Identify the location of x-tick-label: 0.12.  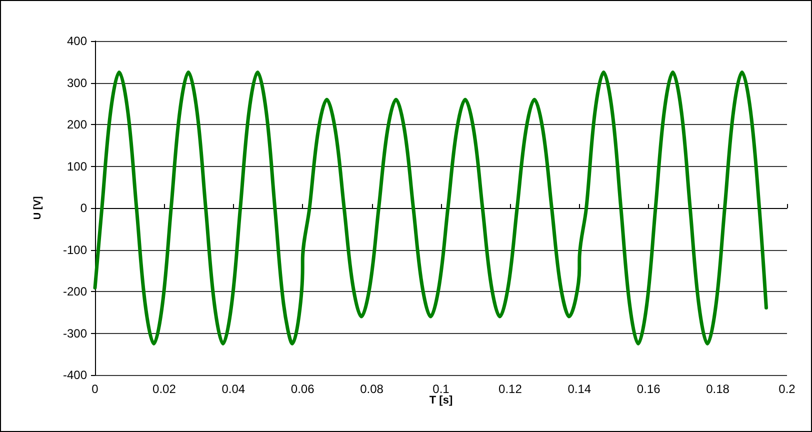
(510, 389).